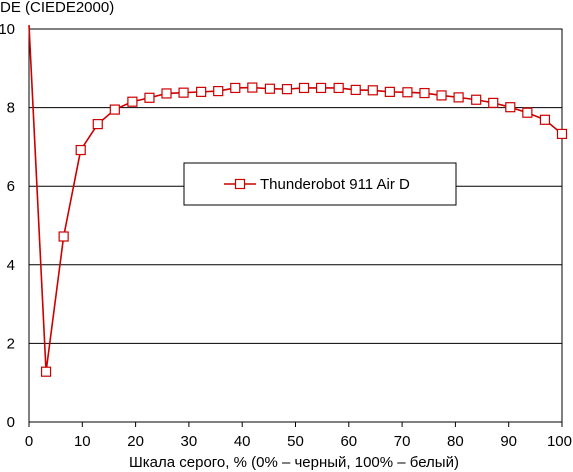  What do you see at coordinates (402, 441) in the screenshot?
I see `x-tick-label-70: 70` at bounding box center [402, 441].